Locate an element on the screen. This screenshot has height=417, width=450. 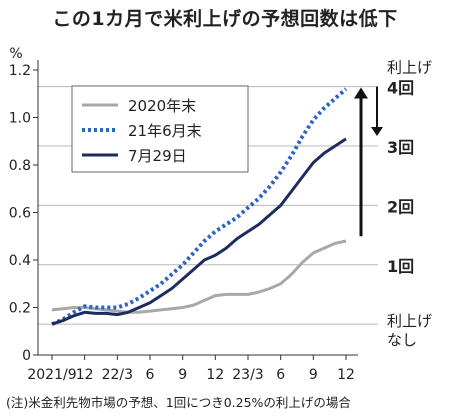
hike-sublabel: なし is located at coordinates (402, 340).